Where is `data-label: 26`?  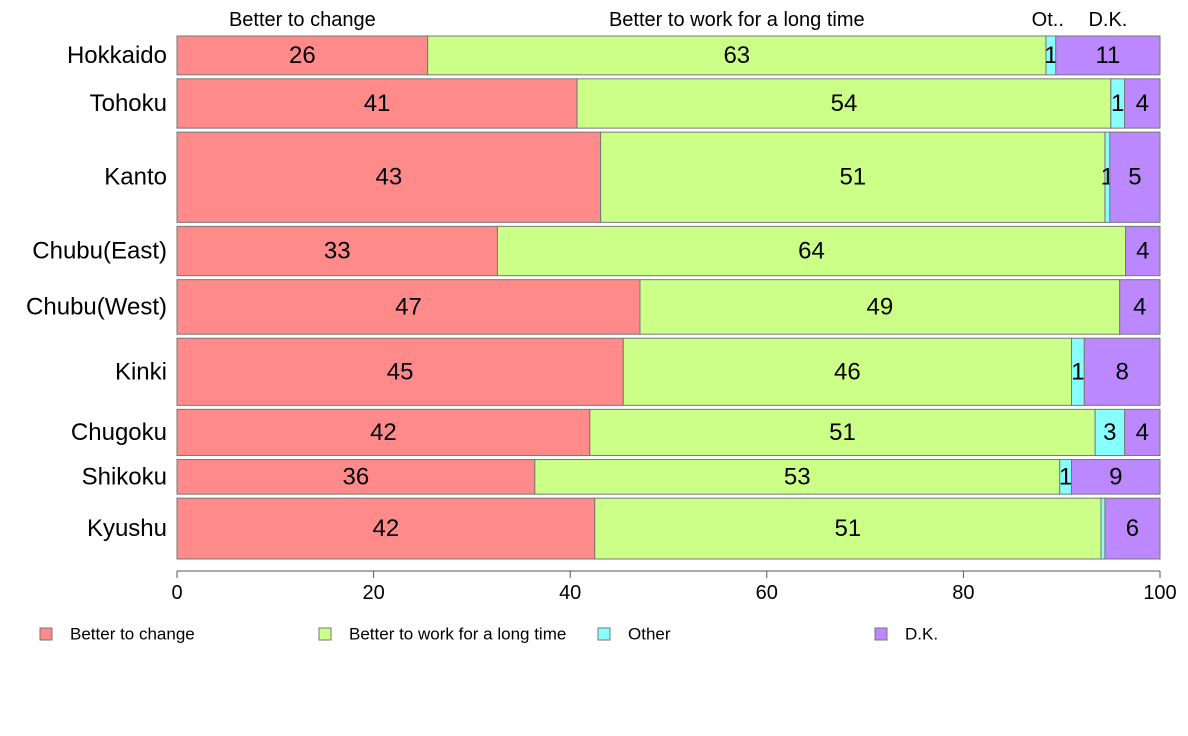
data-label: 26 is located at coordinates (302, 55).